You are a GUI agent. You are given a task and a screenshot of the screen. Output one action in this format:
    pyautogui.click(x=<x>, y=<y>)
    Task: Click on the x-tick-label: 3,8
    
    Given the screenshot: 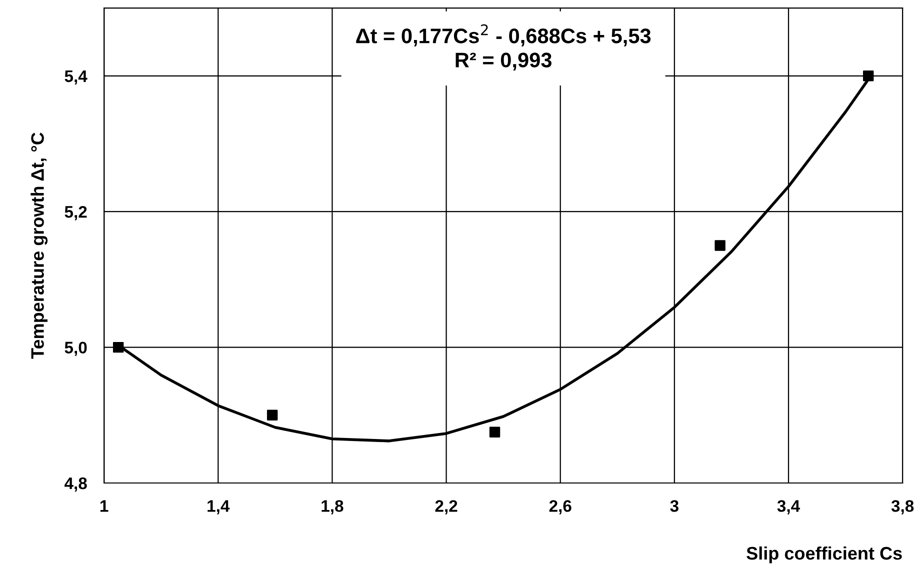 What is the action you would take?
    pyautogui.click(x=902, y=507)
    